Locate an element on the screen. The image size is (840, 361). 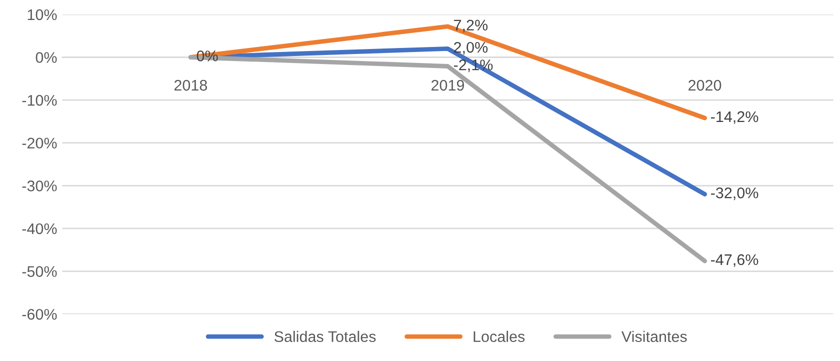
y-tick-label: -30% is located at coordinates (39, 186).